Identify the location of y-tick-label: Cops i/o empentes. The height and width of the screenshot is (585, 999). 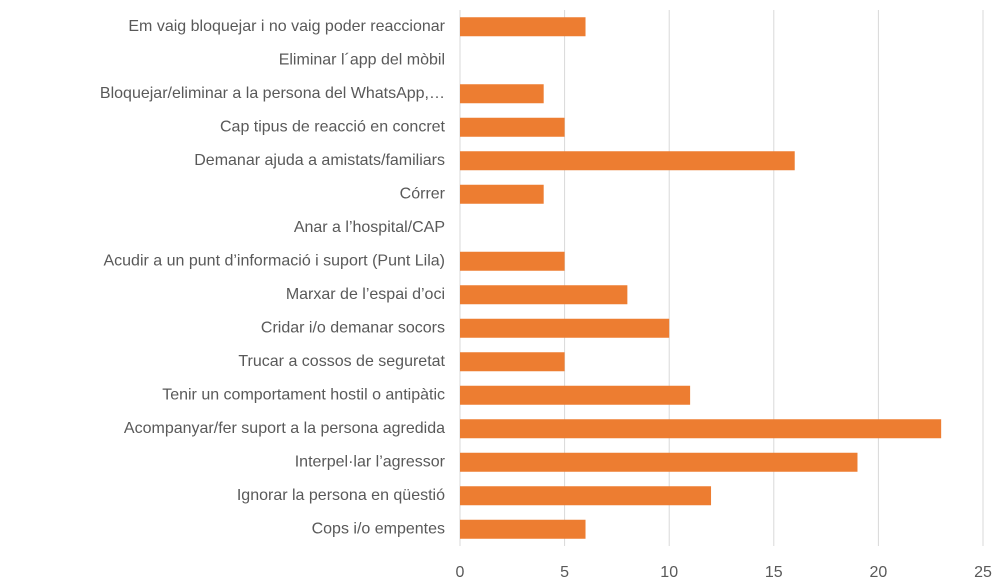
(378, 528).